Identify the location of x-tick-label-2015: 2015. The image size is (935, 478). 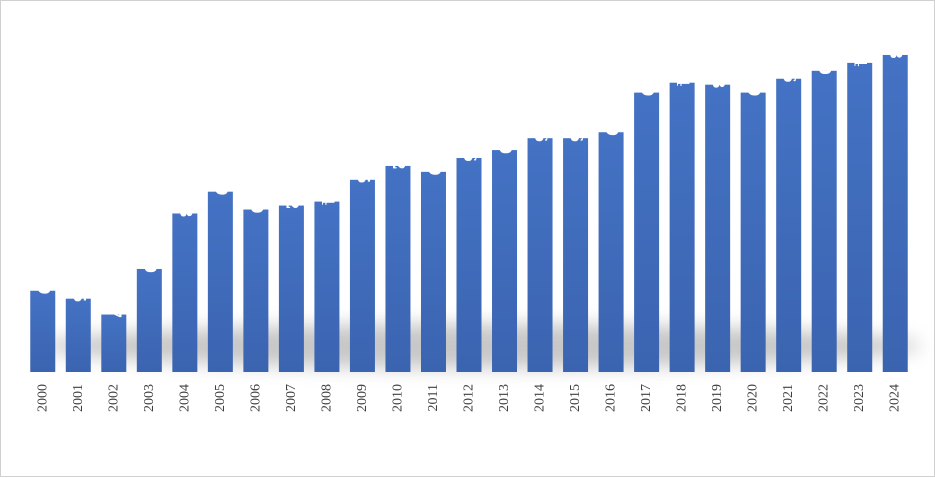
(575, 398).